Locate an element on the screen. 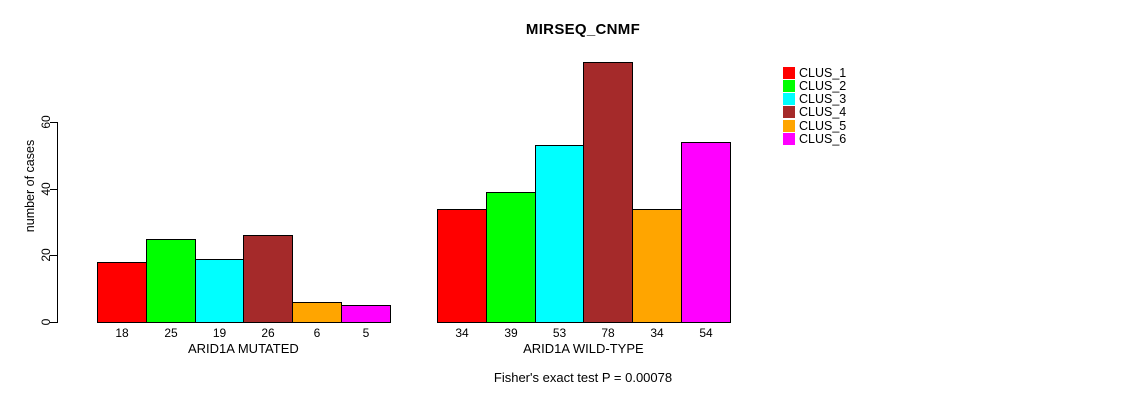 This screenshot has width=1140, height=400. chart-title: MIRSEQ_CNMF is located at coordinates (583, 29).